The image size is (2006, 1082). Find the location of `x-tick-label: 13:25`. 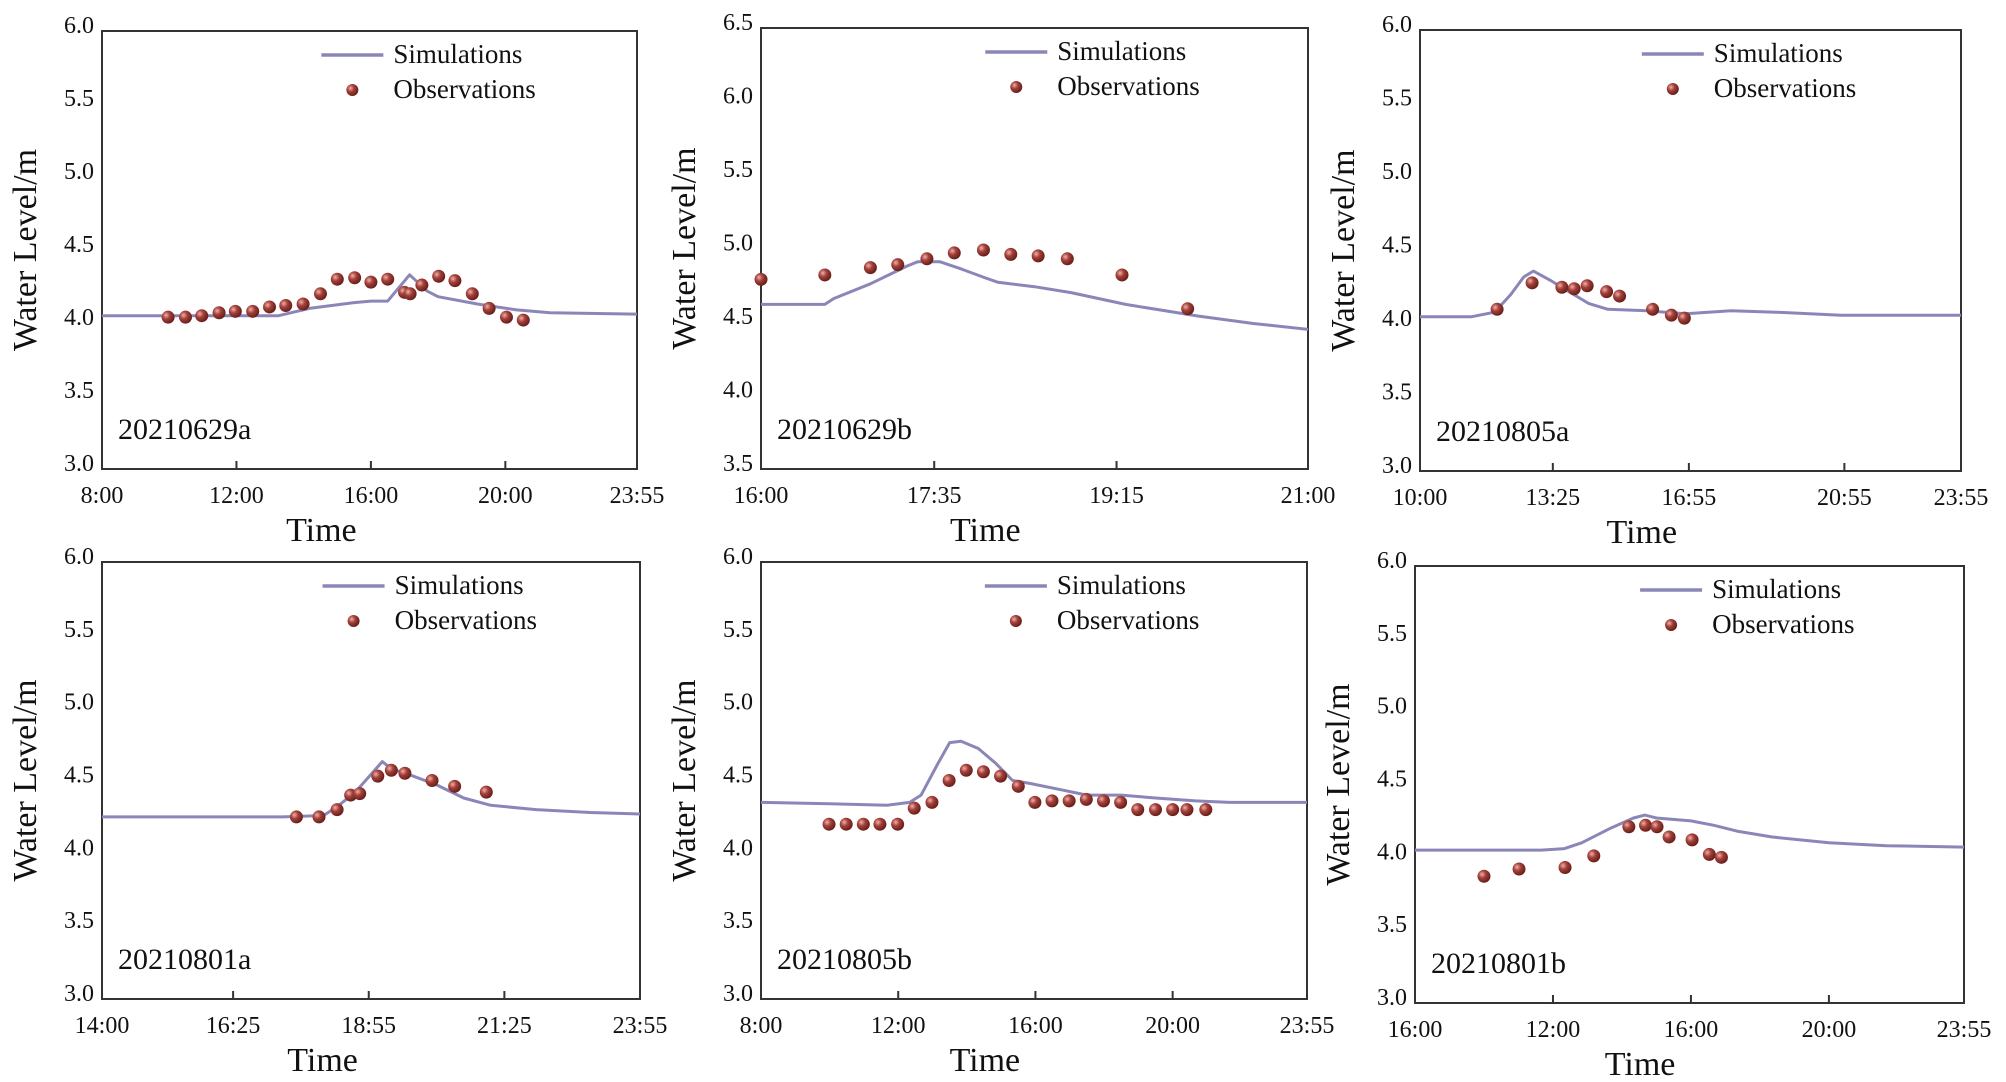

x-tick-label: 13:25 is located at coordinates (1552, 498).